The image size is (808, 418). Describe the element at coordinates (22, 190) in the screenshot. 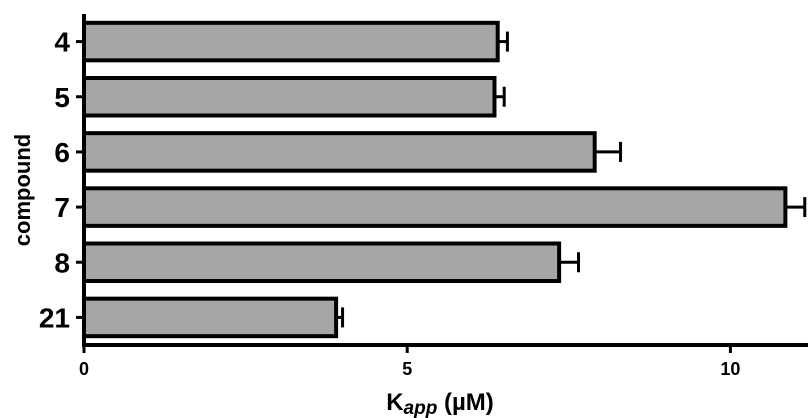

I see `y-axis-title: compound` at that location.